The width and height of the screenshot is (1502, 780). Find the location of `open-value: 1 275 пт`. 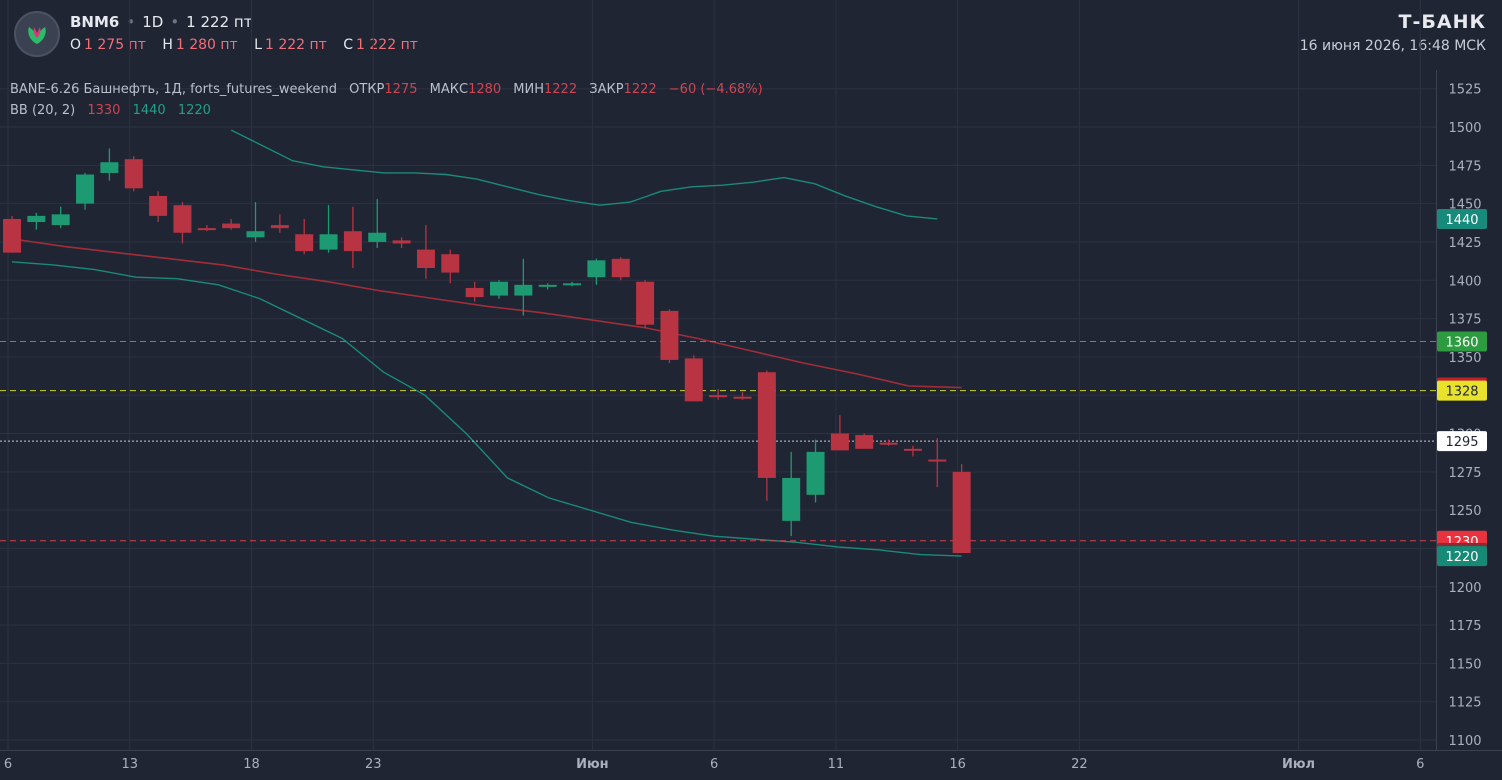

open-value: 1 275 пт is located at coordinates (115, 45).